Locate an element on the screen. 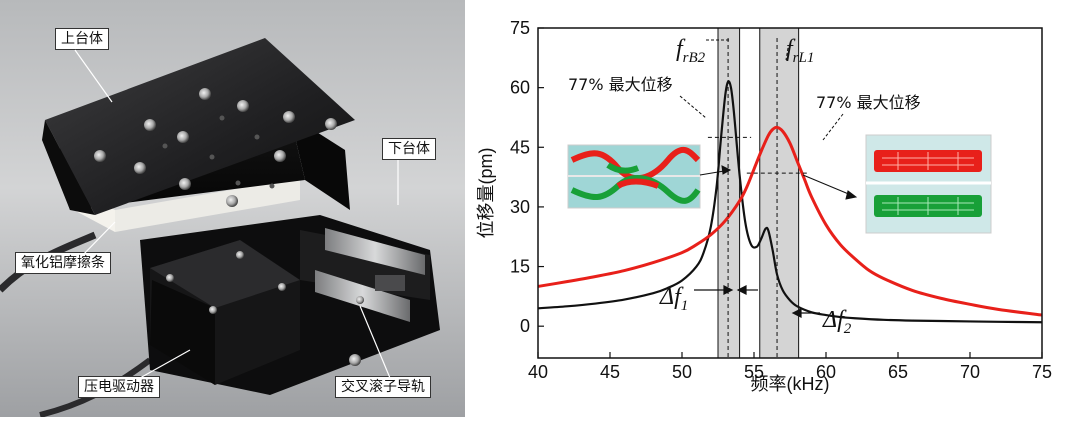 This screenshot has width=1080, height=421. annotation-delta-f1: Δf1 is located at coordinates (673, 299).